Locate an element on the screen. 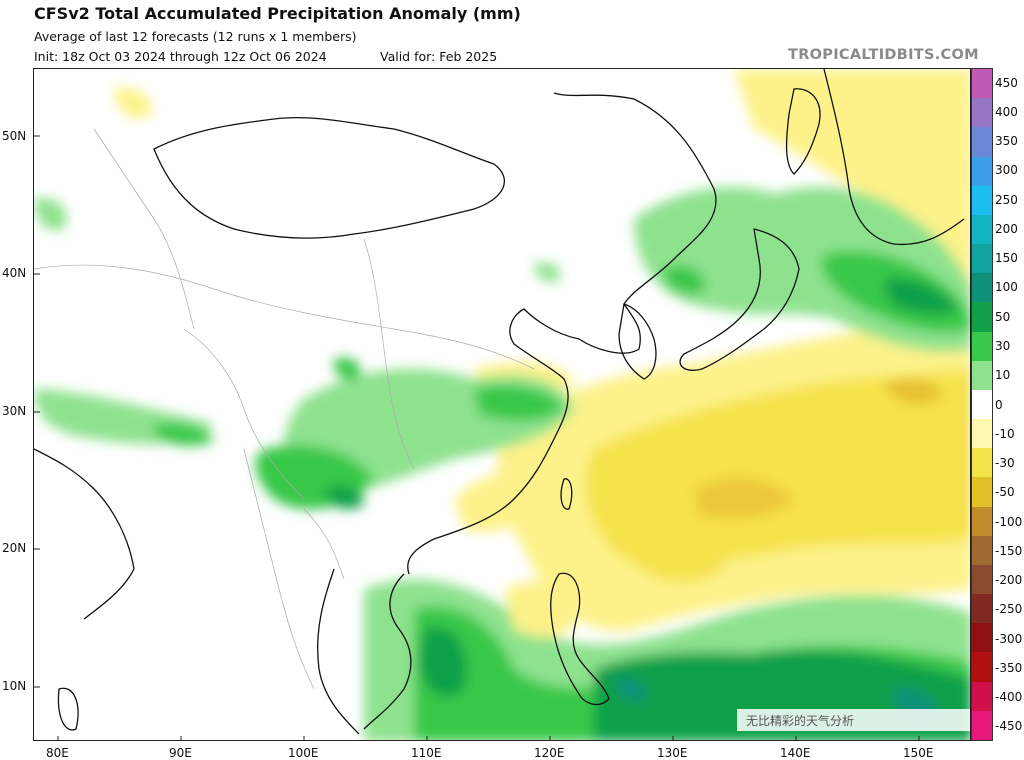 The image size is (1024, 760). colorbar-label: 300 is located at coordinates (1006, 170).